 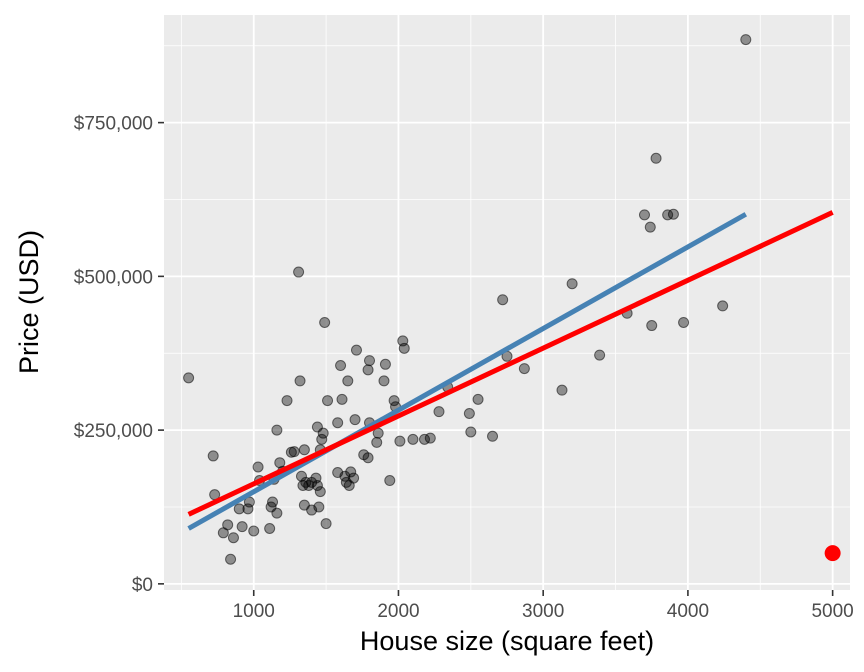 I want to click on x-axis-tick-labels: 1000 2000 3000 4000 5000, so click(x=543, y=611).